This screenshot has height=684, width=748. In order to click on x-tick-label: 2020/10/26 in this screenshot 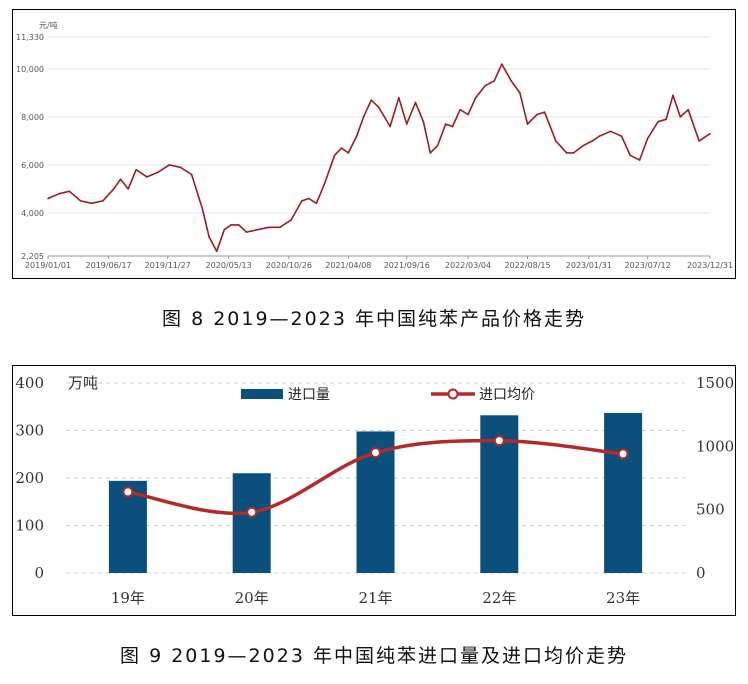, I will do `click(289, 265)`.